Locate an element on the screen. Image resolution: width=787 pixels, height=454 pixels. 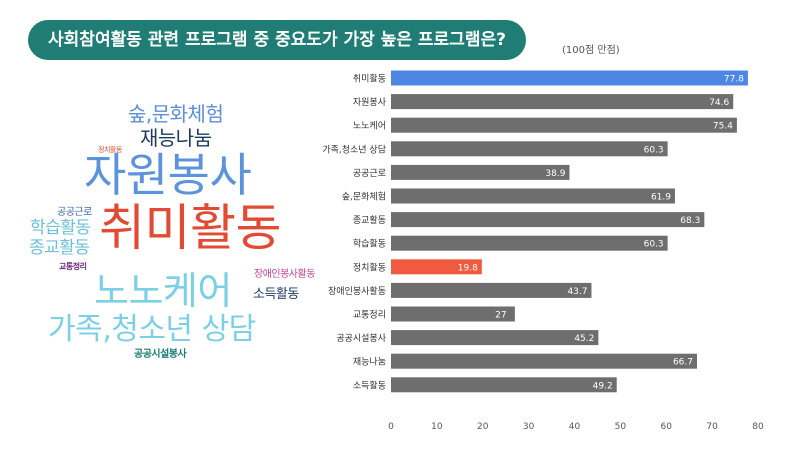
category-label: 취미활동 is located at coordinates (369, 79).